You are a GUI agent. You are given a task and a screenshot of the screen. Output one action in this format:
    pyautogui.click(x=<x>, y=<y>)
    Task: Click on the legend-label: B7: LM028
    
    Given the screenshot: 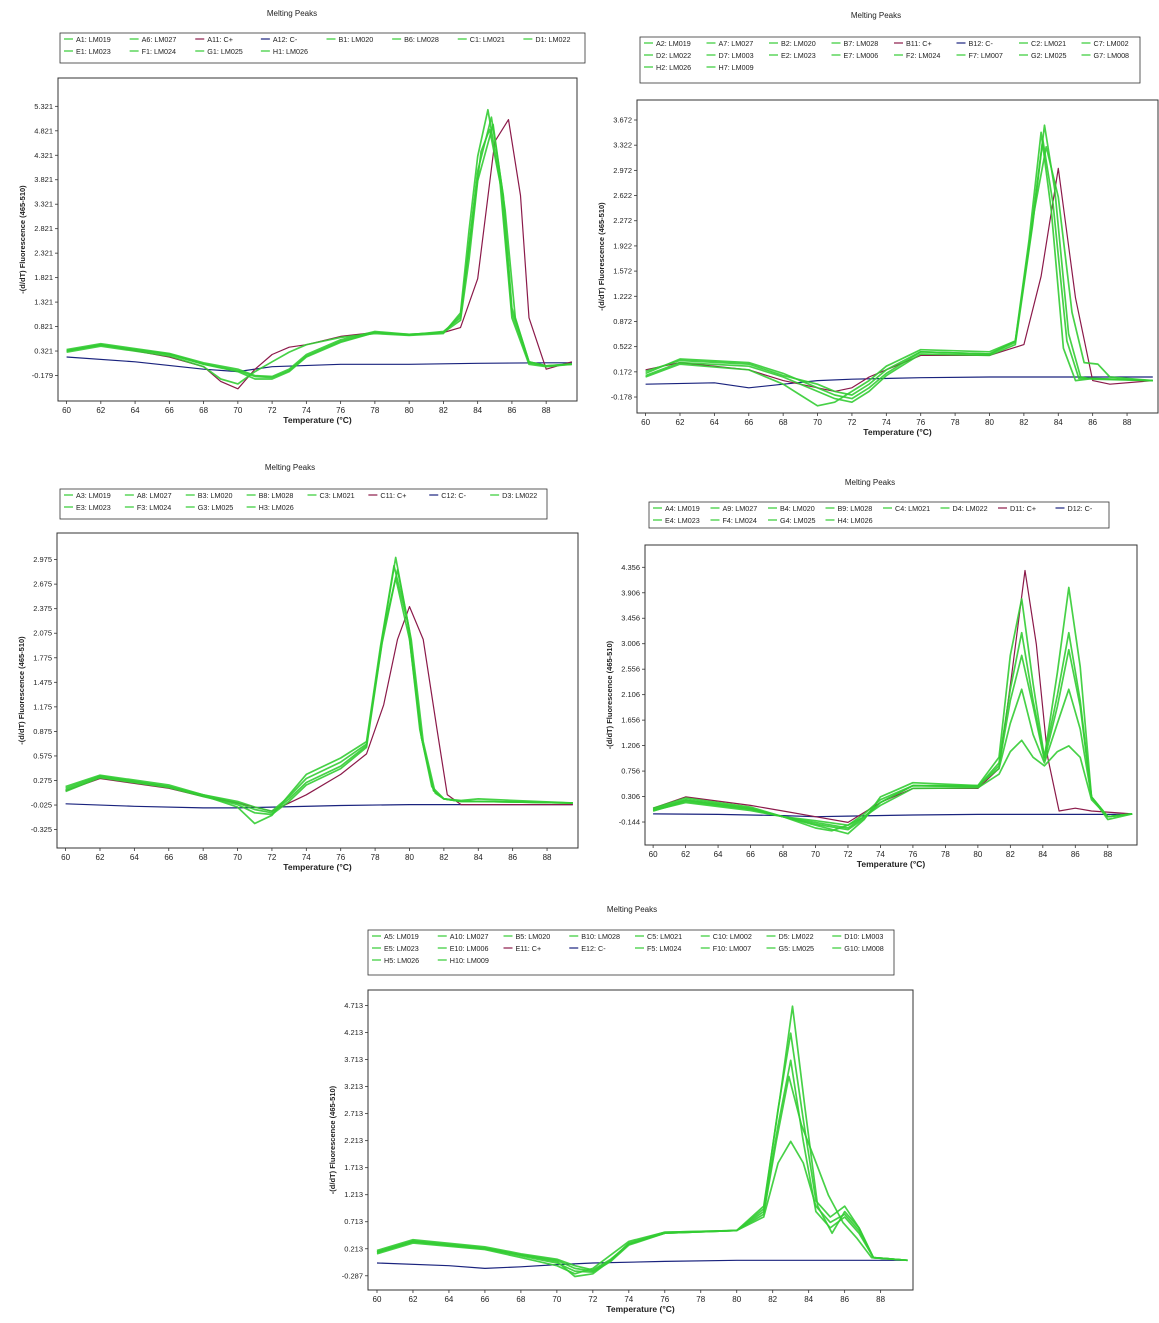 What is the action you would take?
    pyautogui.click(x=861, y=43)
    